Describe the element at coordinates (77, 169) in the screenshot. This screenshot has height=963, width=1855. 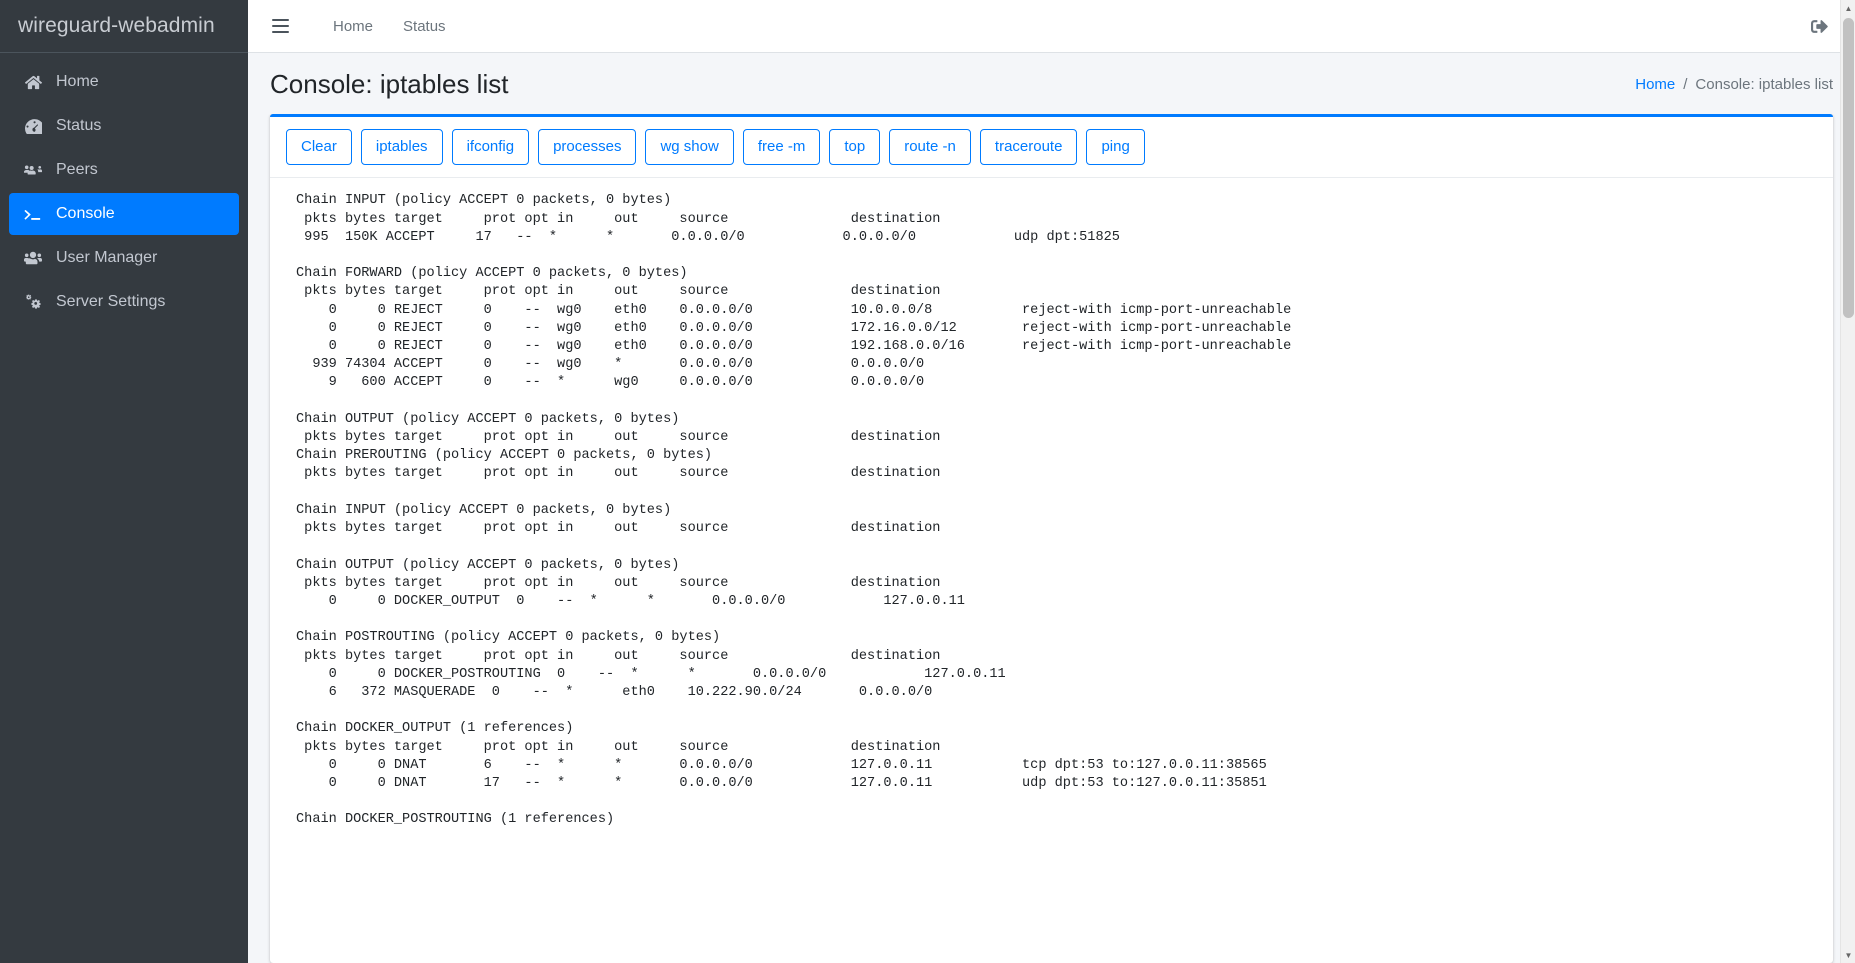
I see `sidebar-item-label: Peers` at that location.